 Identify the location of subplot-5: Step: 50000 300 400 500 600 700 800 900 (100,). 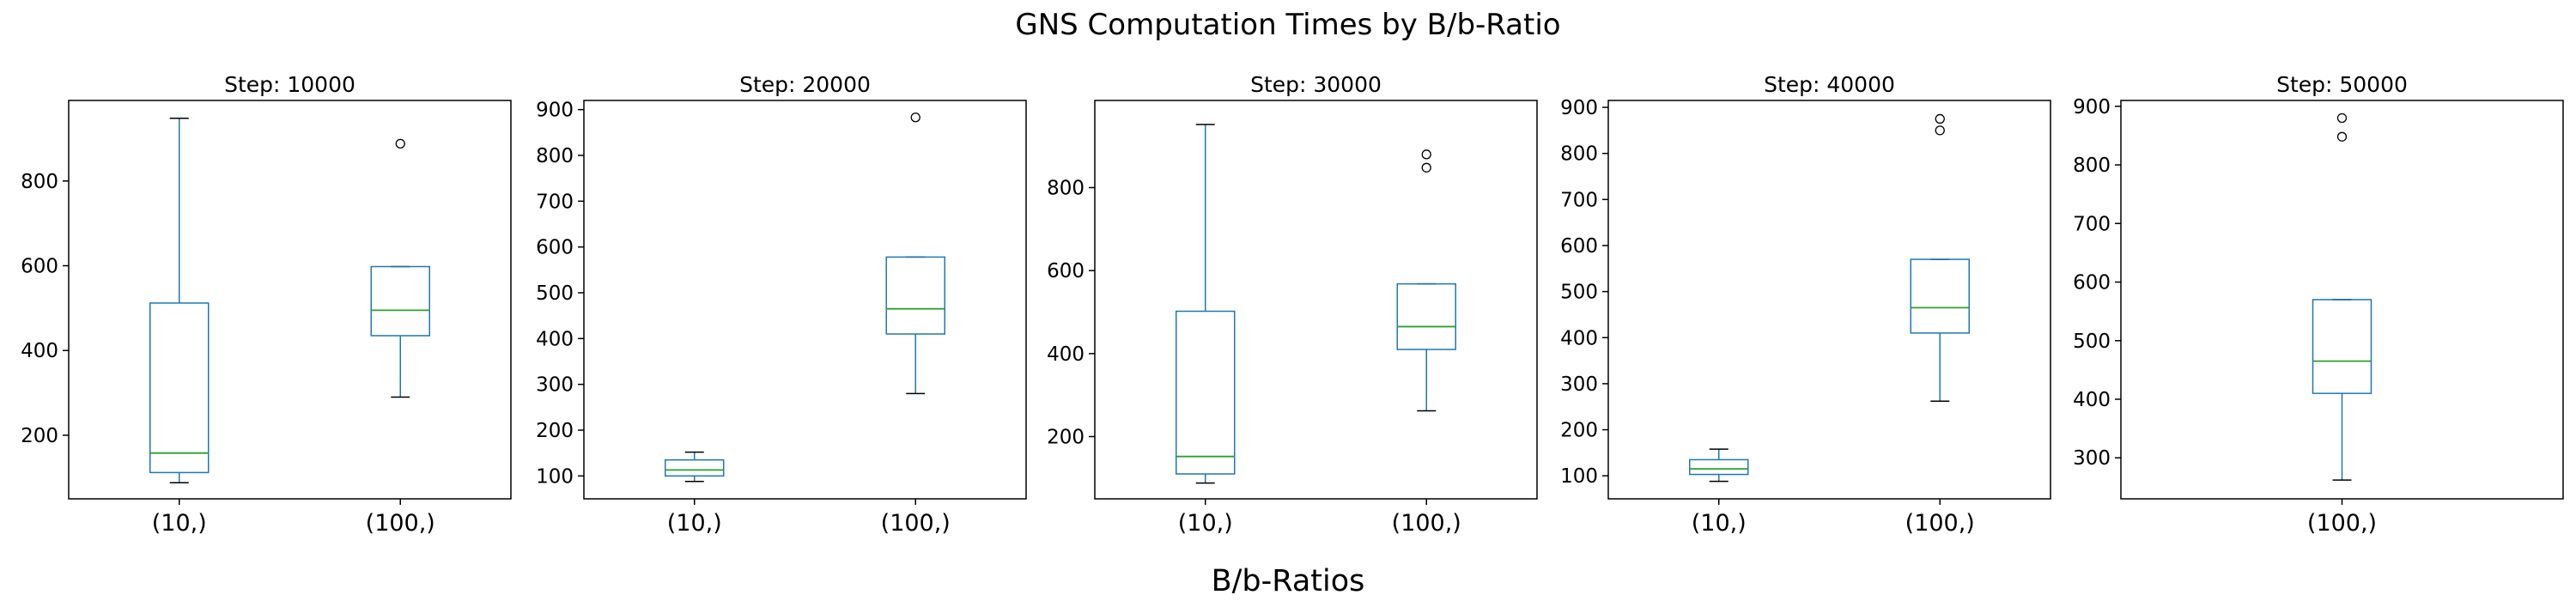
(2318, 304).